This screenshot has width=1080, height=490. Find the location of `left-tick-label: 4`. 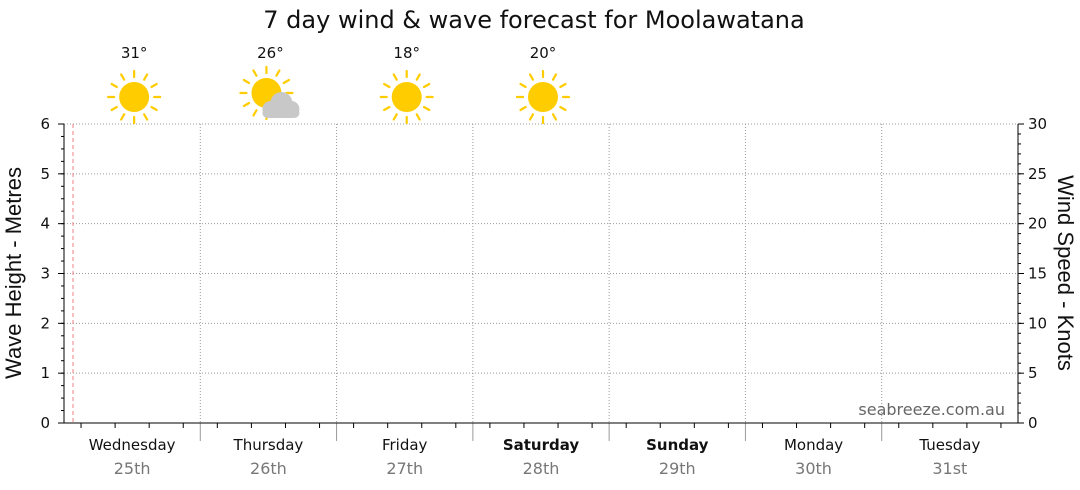

left-tick-label: 4 is located at coordinates (45, 224).